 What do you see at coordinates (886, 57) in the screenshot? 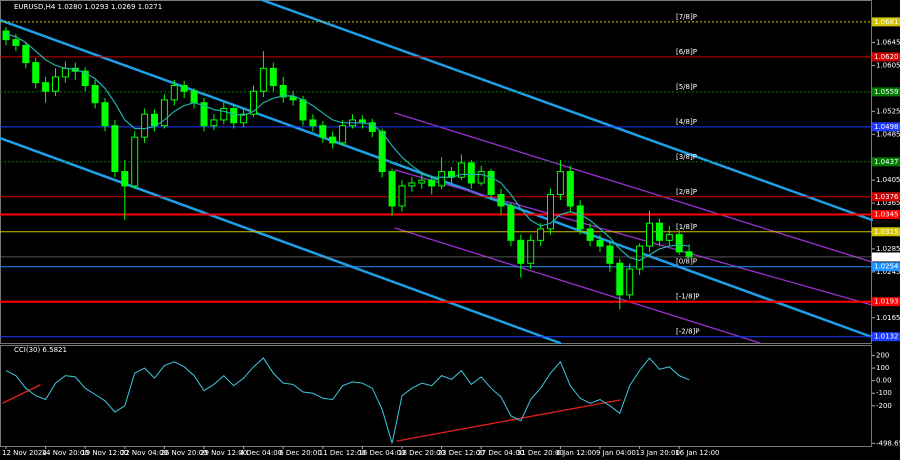
I see `level-axis-label: 1.0620` at bounding box center [886, 57].